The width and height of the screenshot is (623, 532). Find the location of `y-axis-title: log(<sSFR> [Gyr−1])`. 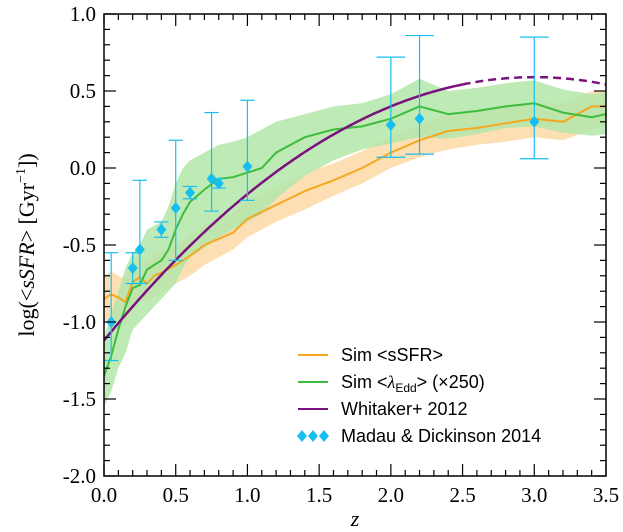

y-axis-title: log(<sSFR> [Gyr−1]) is located at coordinates (26, 244).